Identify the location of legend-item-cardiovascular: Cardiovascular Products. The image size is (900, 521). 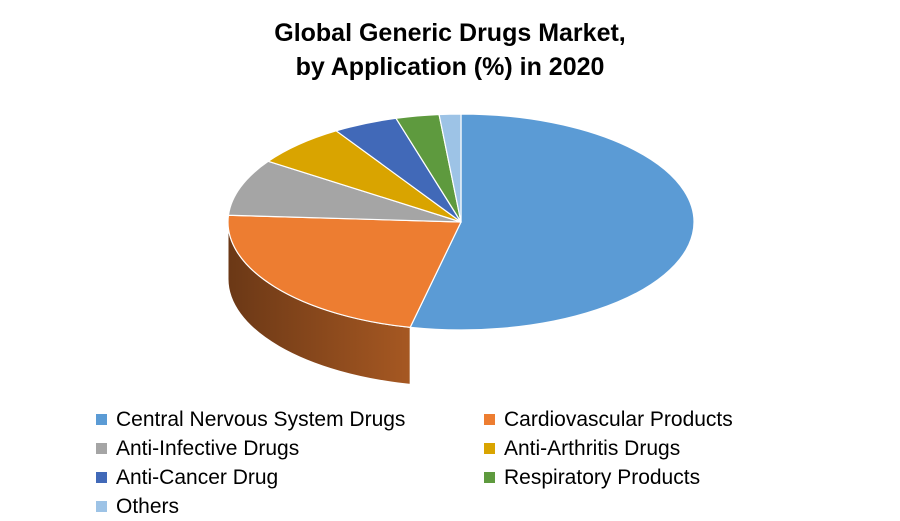
(669, 419).